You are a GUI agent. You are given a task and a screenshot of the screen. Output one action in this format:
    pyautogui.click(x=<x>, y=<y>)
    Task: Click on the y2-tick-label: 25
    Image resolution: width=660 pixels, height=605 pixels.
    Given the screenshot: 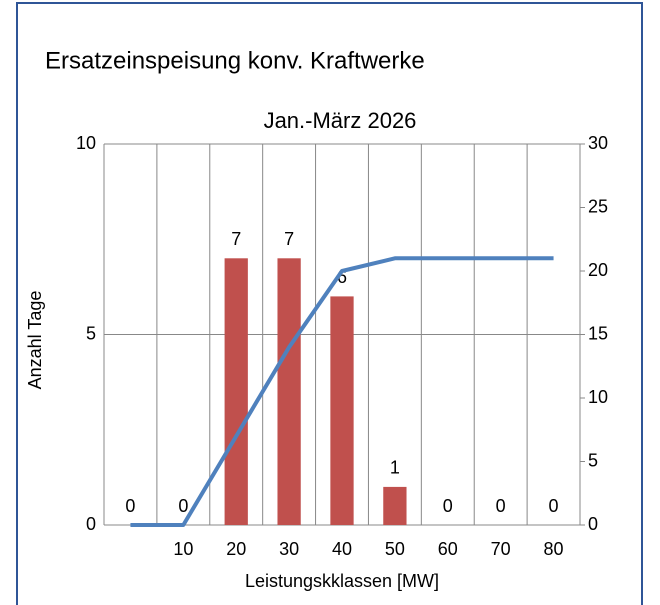 What is the action you would take?
    pyautogui.click(x=598, y=206)
    